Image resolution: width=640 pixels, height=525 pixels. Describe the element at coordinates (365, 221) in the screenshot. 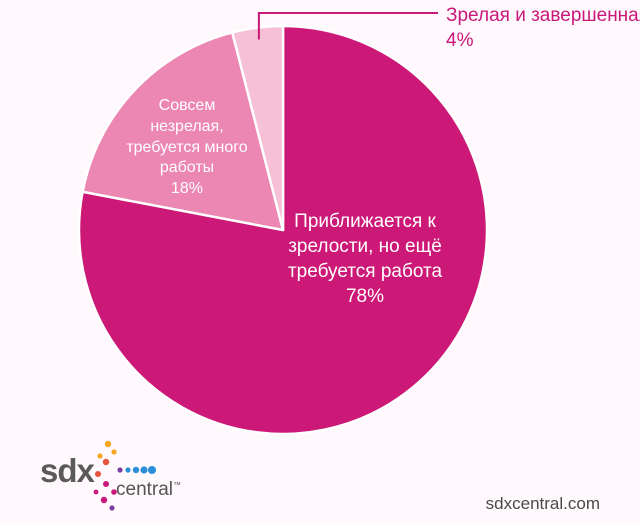

I see `slice-label-text-line: Приближается к` at that location.